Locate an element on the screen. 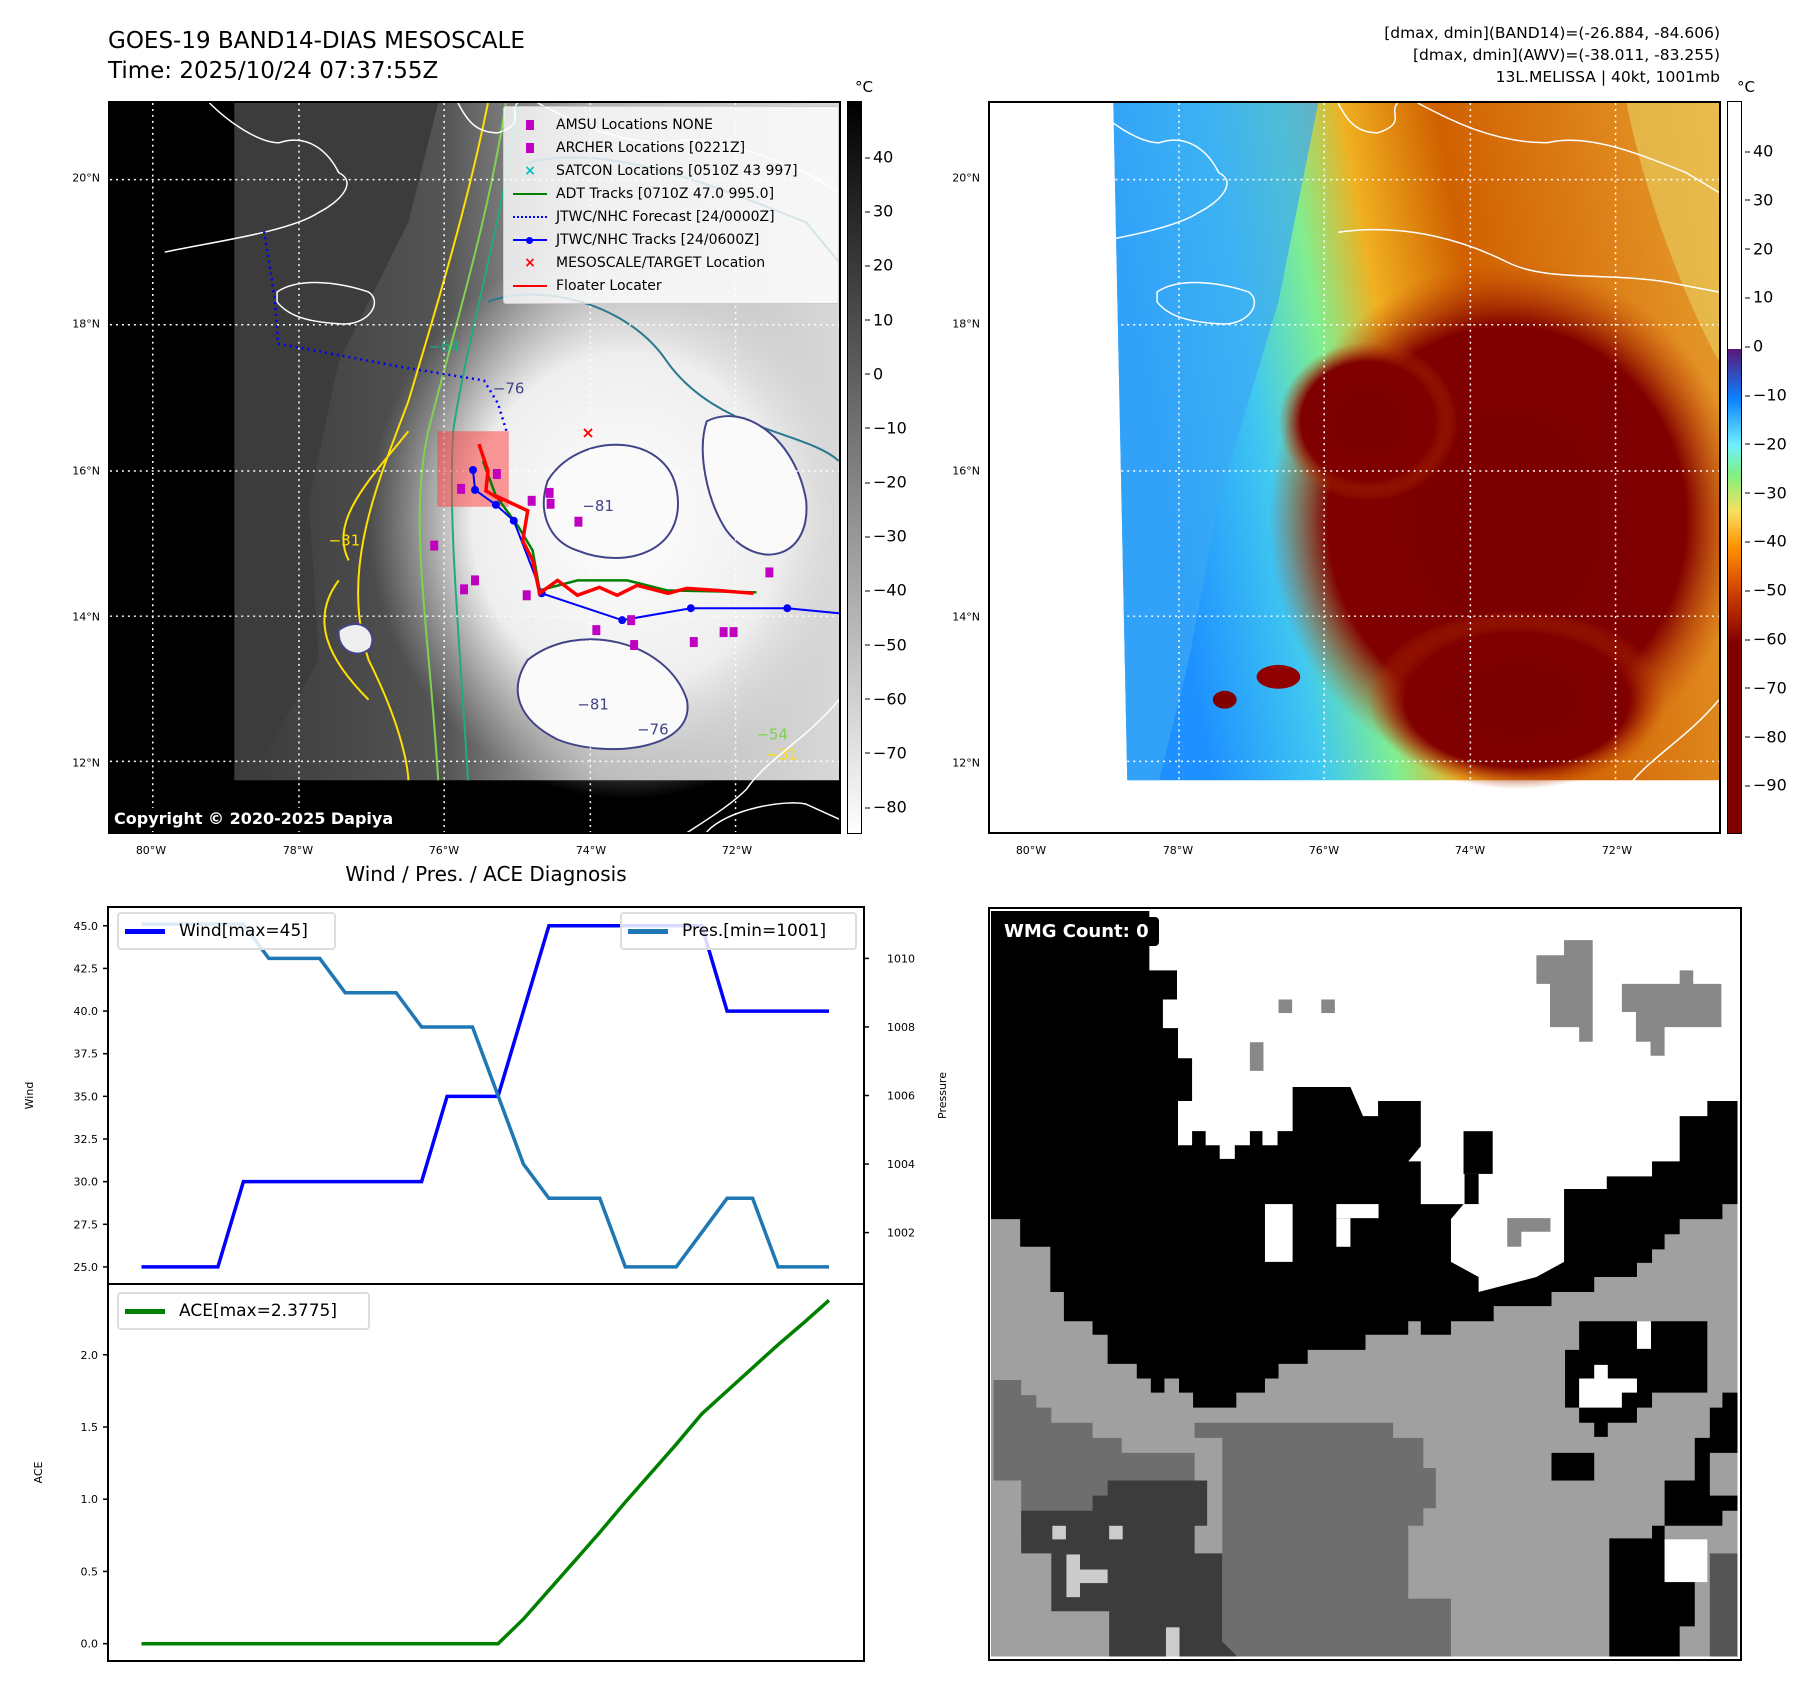 This screenshot has width=1801, height=1690. ir-colorbar-tick: −10 is located at coordinates (886, 428).